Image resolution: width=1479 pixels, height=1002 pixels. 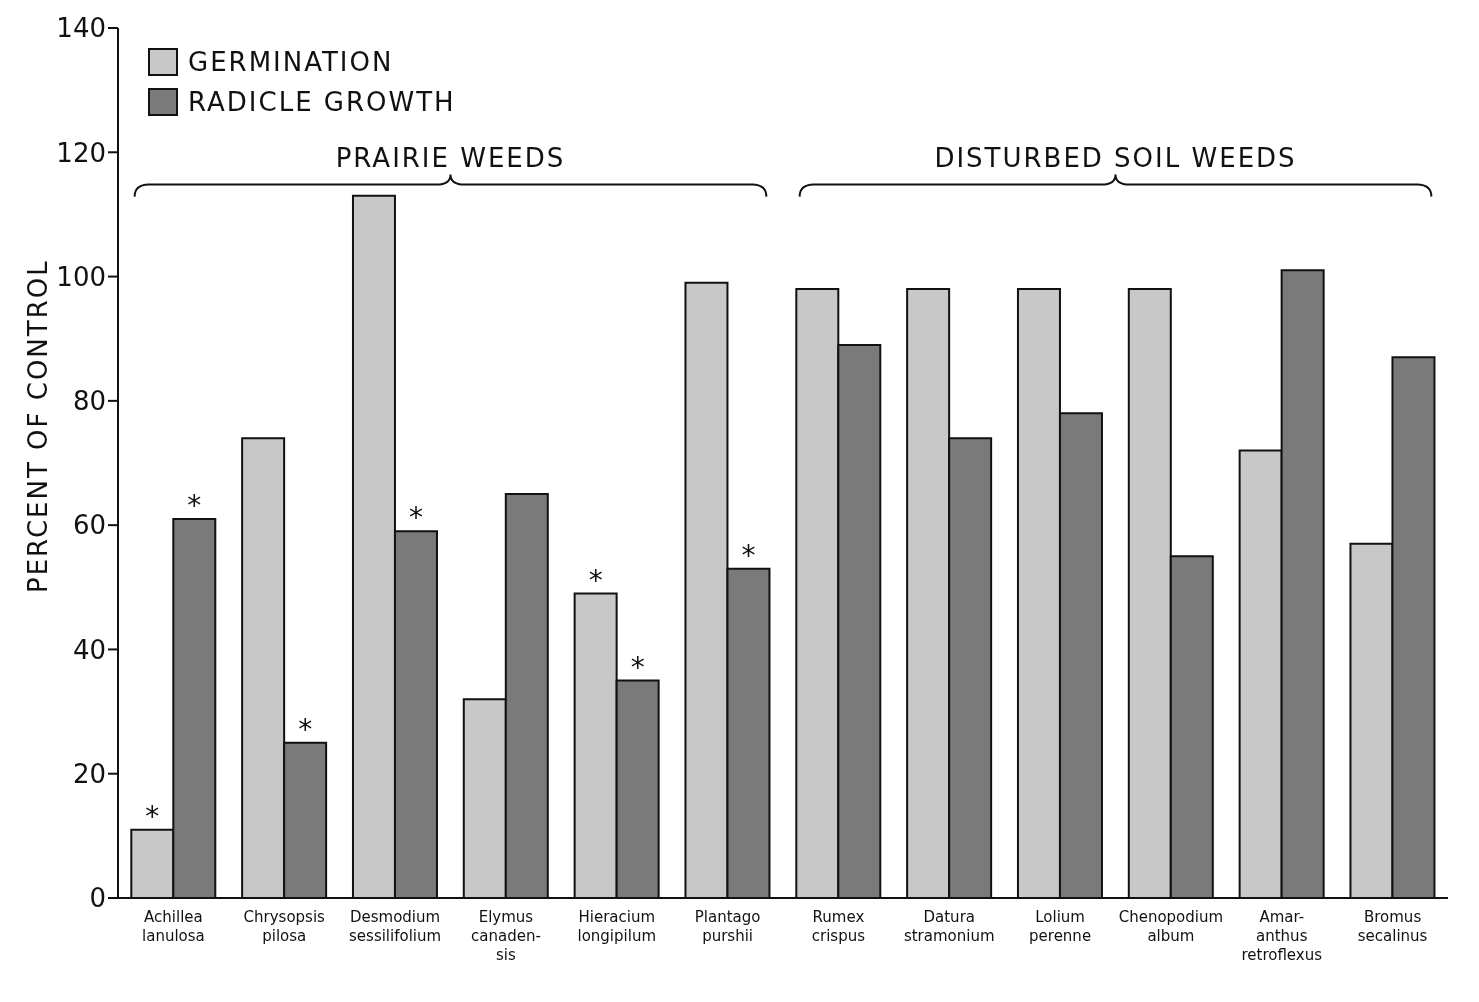 What do you see at coordinates (97, 898) in the screenshot?
I see `y-tick-label: 0` at bounding box center [97, 898].